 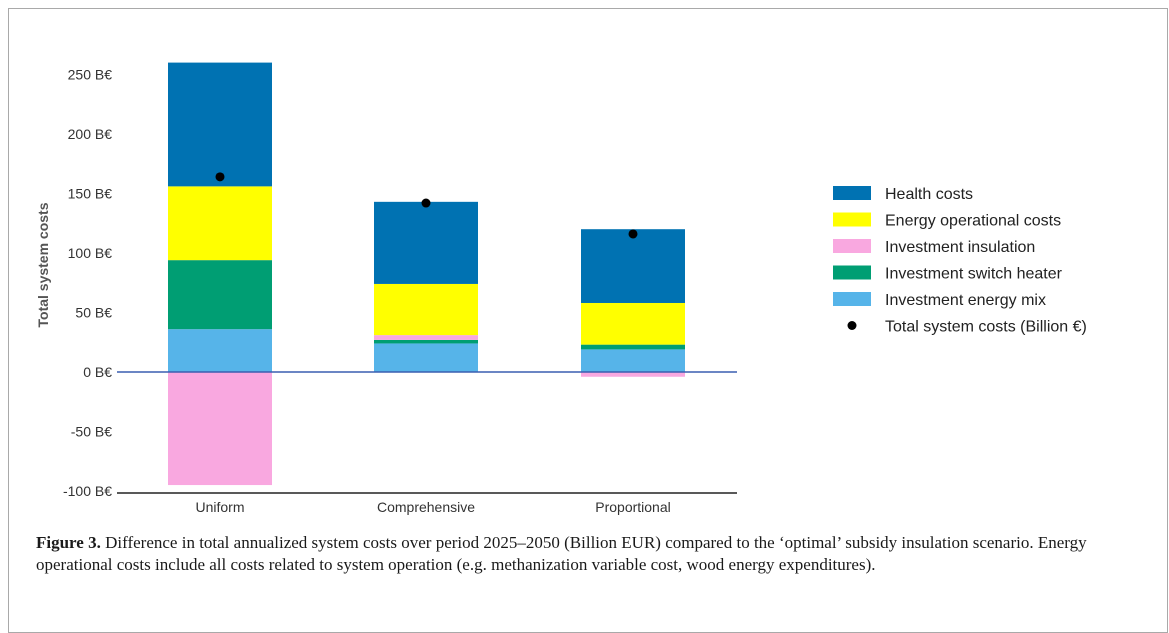 I want to click on y-tick-label: -100 B€, so click(x=87, y=491).